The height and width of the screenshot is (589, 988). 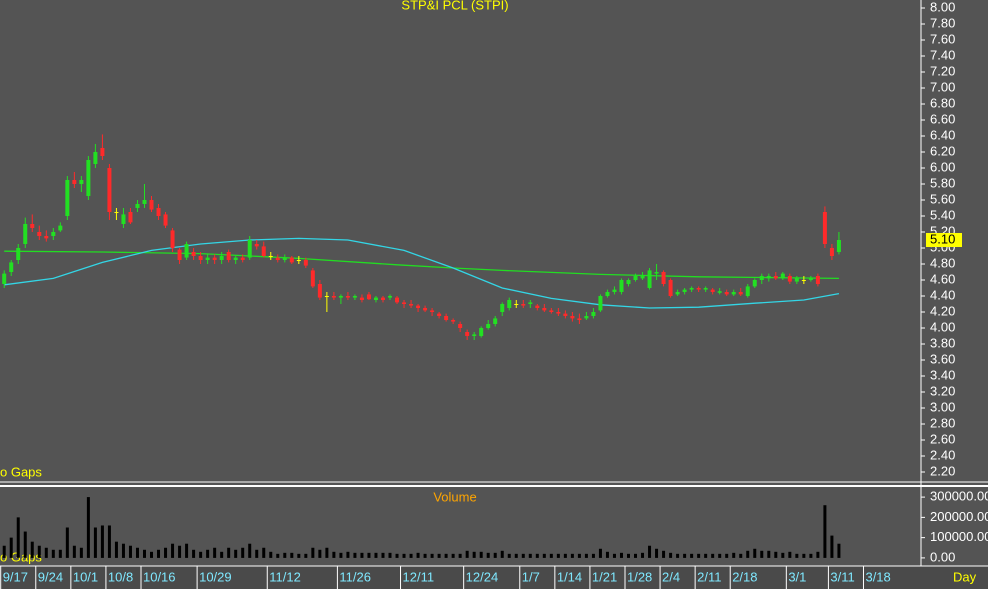 What do you see at coordinates (942, 278) in the screenshot?
I see `y-tick-label: 4.60` at bounding box center [942, 278].